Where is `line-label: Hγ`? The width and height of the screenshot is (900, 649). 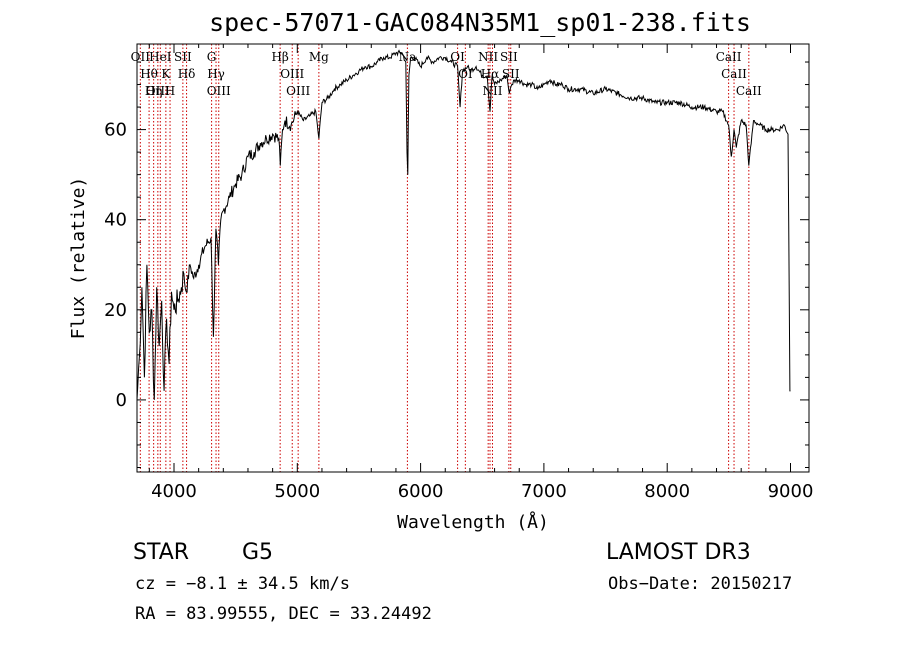
line-label: Hγ is located at coordinates (216, 74).